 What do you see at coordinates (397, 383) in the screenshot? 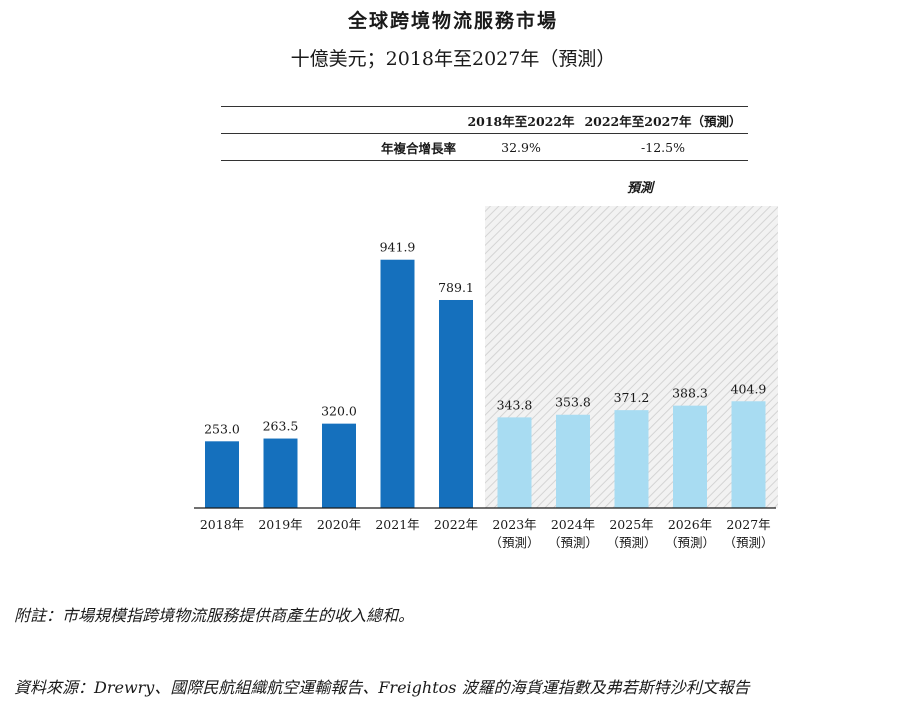
I see `bar-2021年` at bounding box center [397, 383].